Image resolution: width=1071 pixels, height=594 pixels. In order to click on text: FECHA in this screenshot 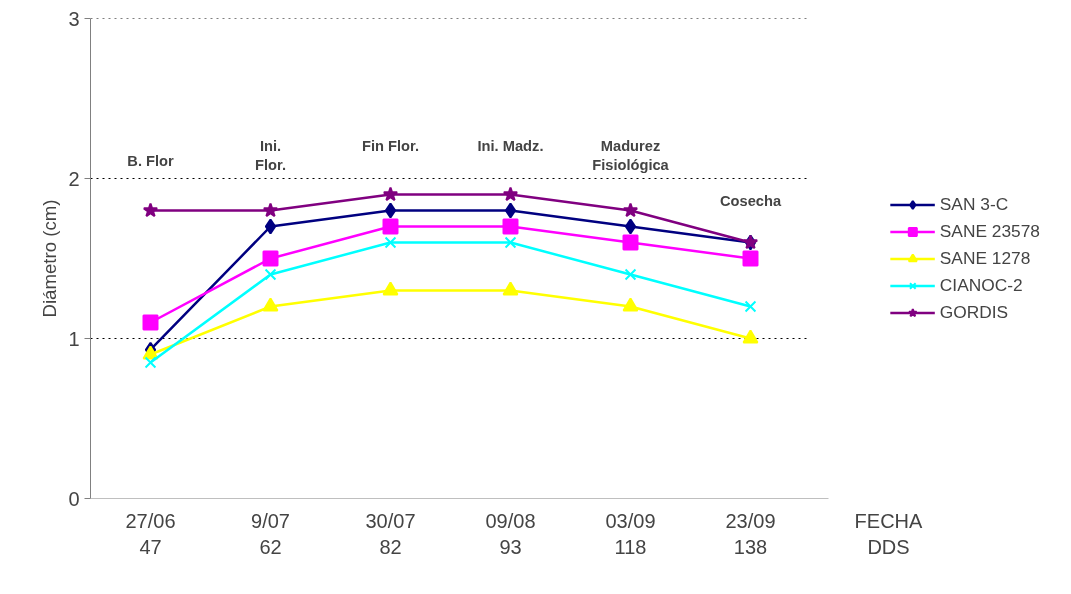, I will do `click(889, 520)`.